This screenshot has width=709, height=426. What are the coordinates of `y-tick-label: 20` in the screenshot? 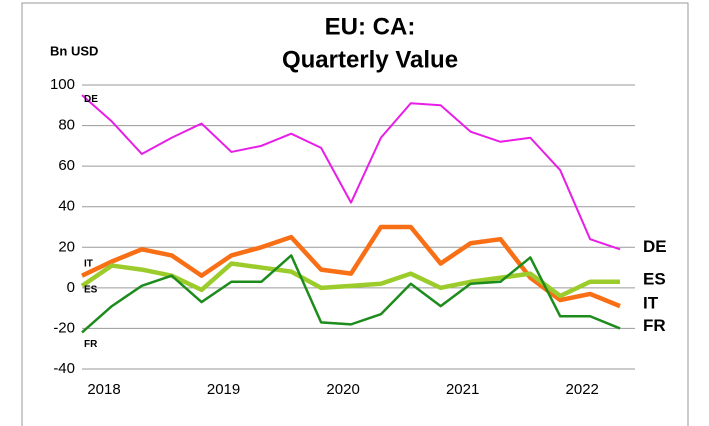 It's located at (66, 246).